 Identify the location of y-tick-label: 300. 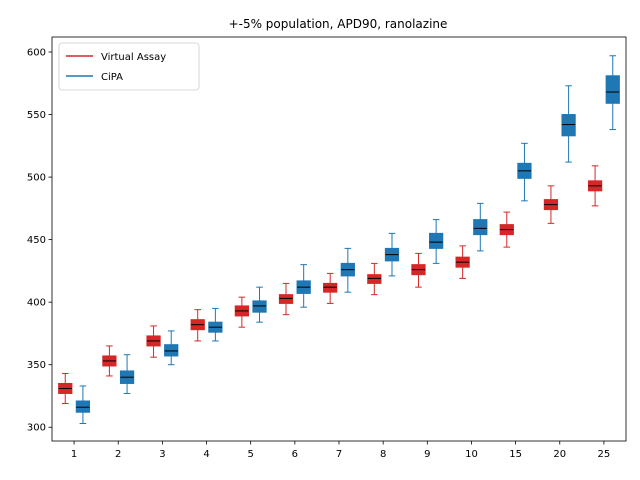
(36, 428).